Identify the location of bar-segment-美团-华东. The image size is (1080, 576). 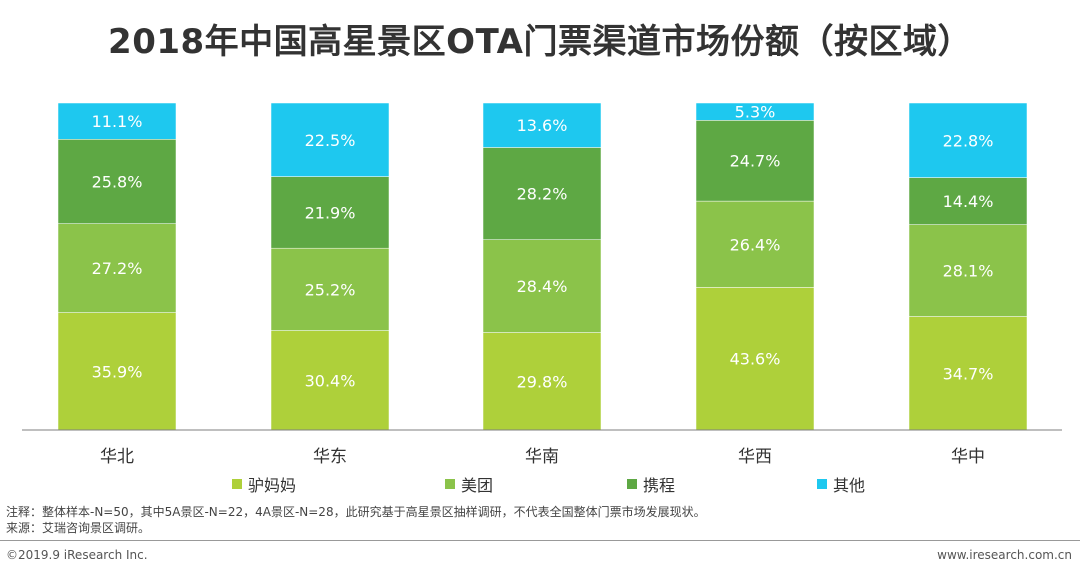
(330, 289).